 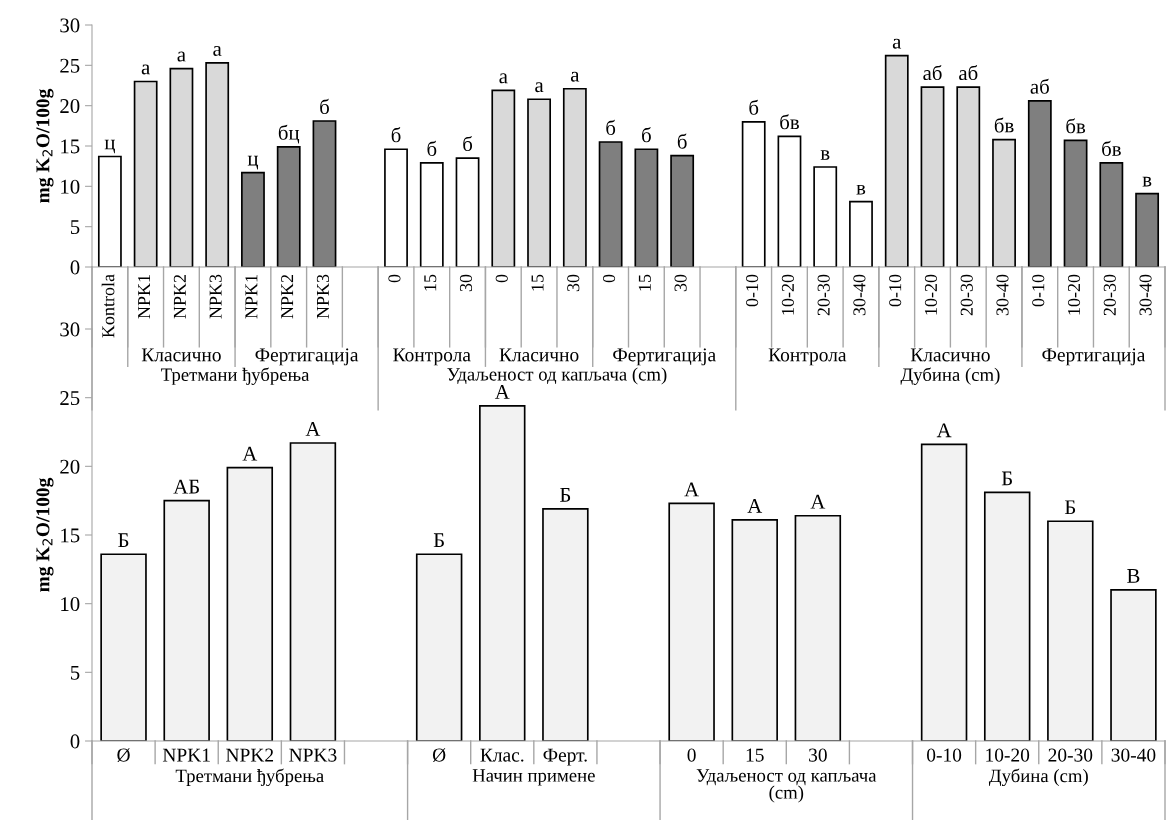 What do you see at coordinates (289, 134) in the screenshot?
I see `data-label: бц` at bounding box center [289, 134].